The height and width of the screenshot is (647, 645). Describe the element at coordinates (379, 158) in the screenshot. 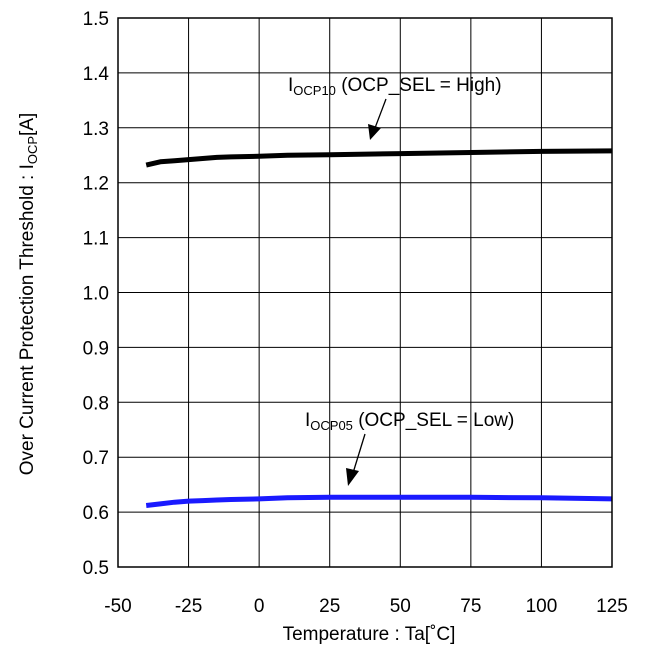

I see `series-line-i-ocp10` at that location.